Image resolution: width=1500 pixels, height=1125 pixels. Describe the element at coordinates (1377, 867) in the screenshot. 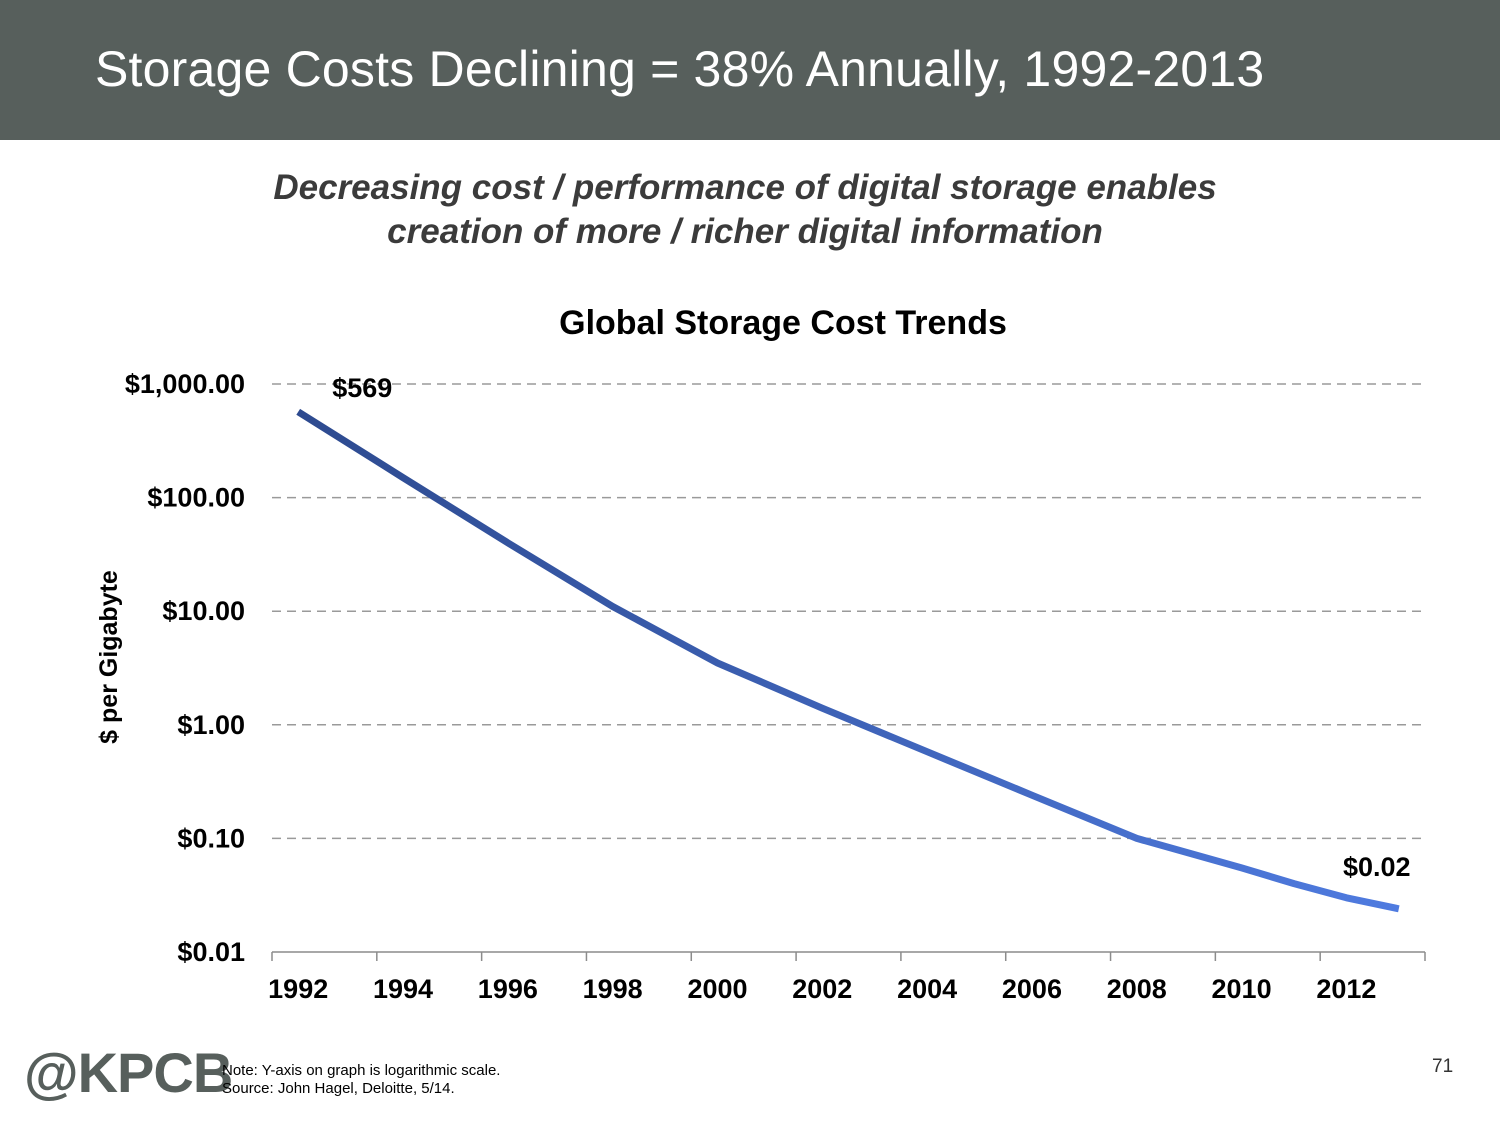

I see `data-label: $0.02` at that location.